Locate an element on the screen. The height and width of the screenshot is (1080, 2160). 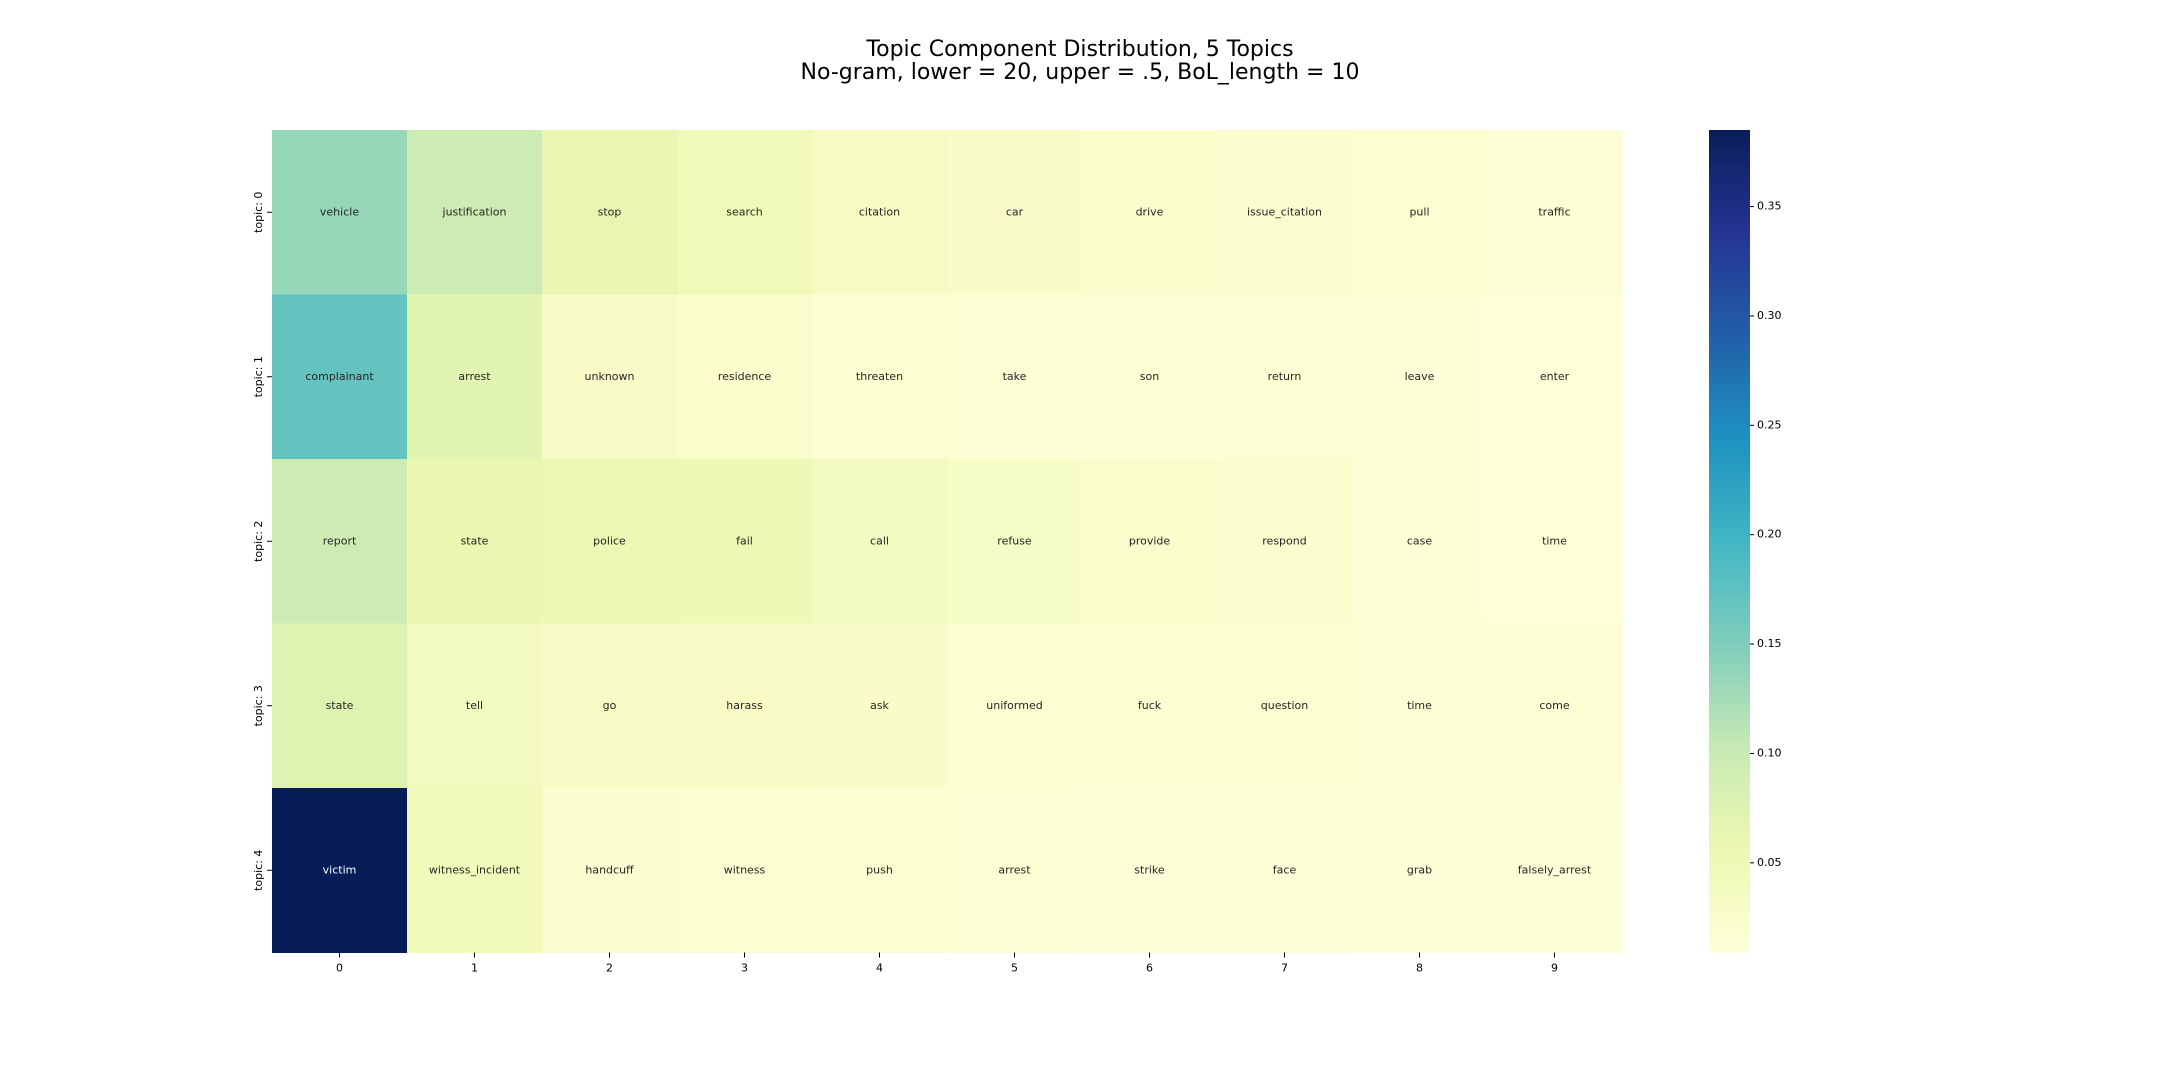
heatmap-cell-r0-c4 is located at coordinates (880, 212).